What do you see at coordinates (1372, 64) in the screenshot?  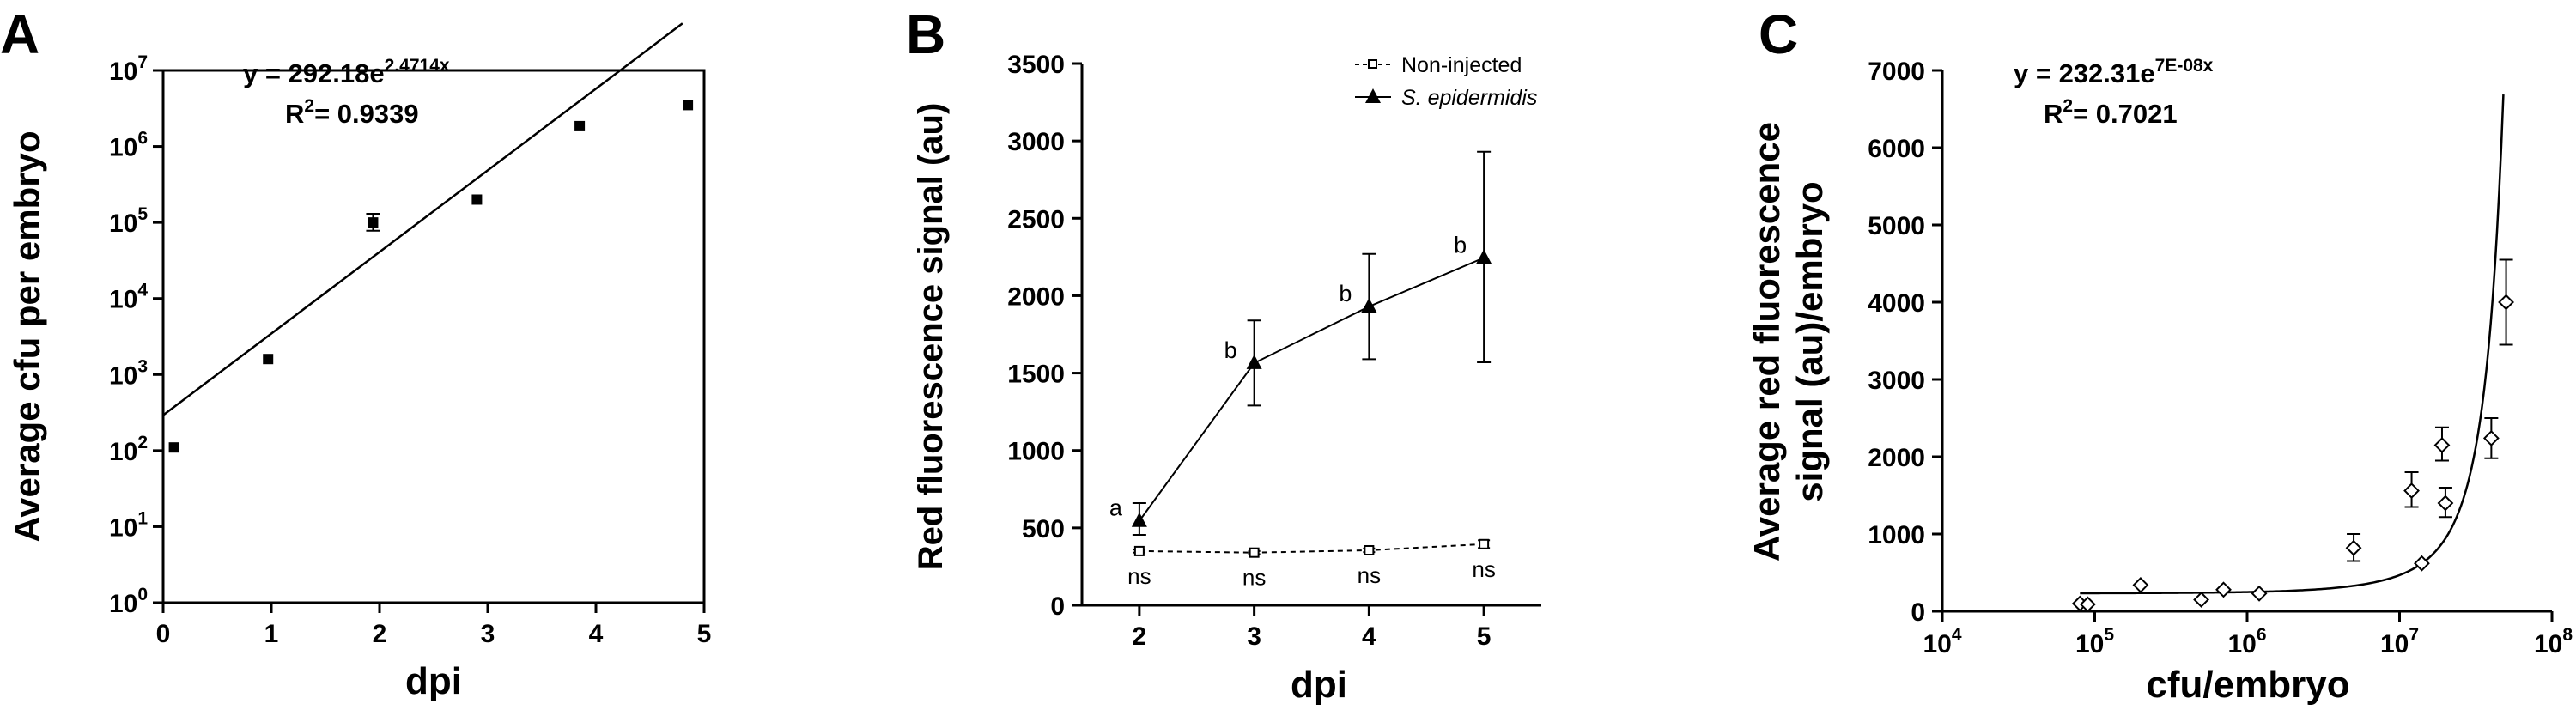 I see `legend-non-injected-marker` at bounding box center [1372, 64].